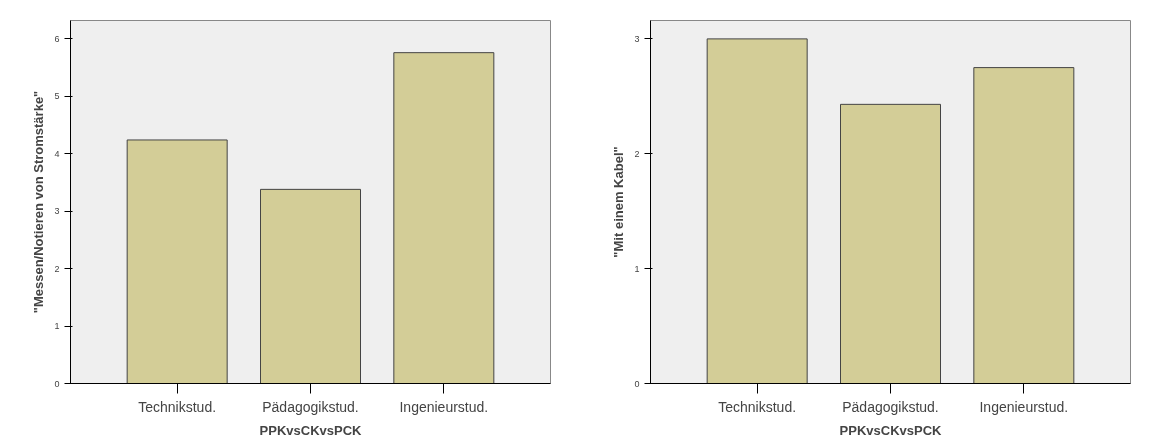 This screenshot has height=448, width=1157. What do you see at coordinates (57, 96) in the screenshot?
I see `y-tick-label: 5` at bounding box center [57, 96].